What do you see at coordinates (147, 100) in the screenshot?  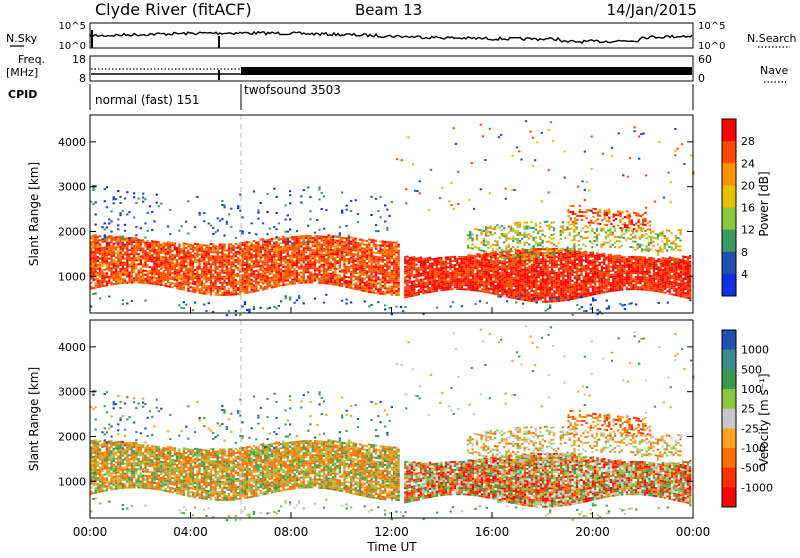 I see `cpid-mode-normal: normal (fast) 151` at bounding box center [147, 100].